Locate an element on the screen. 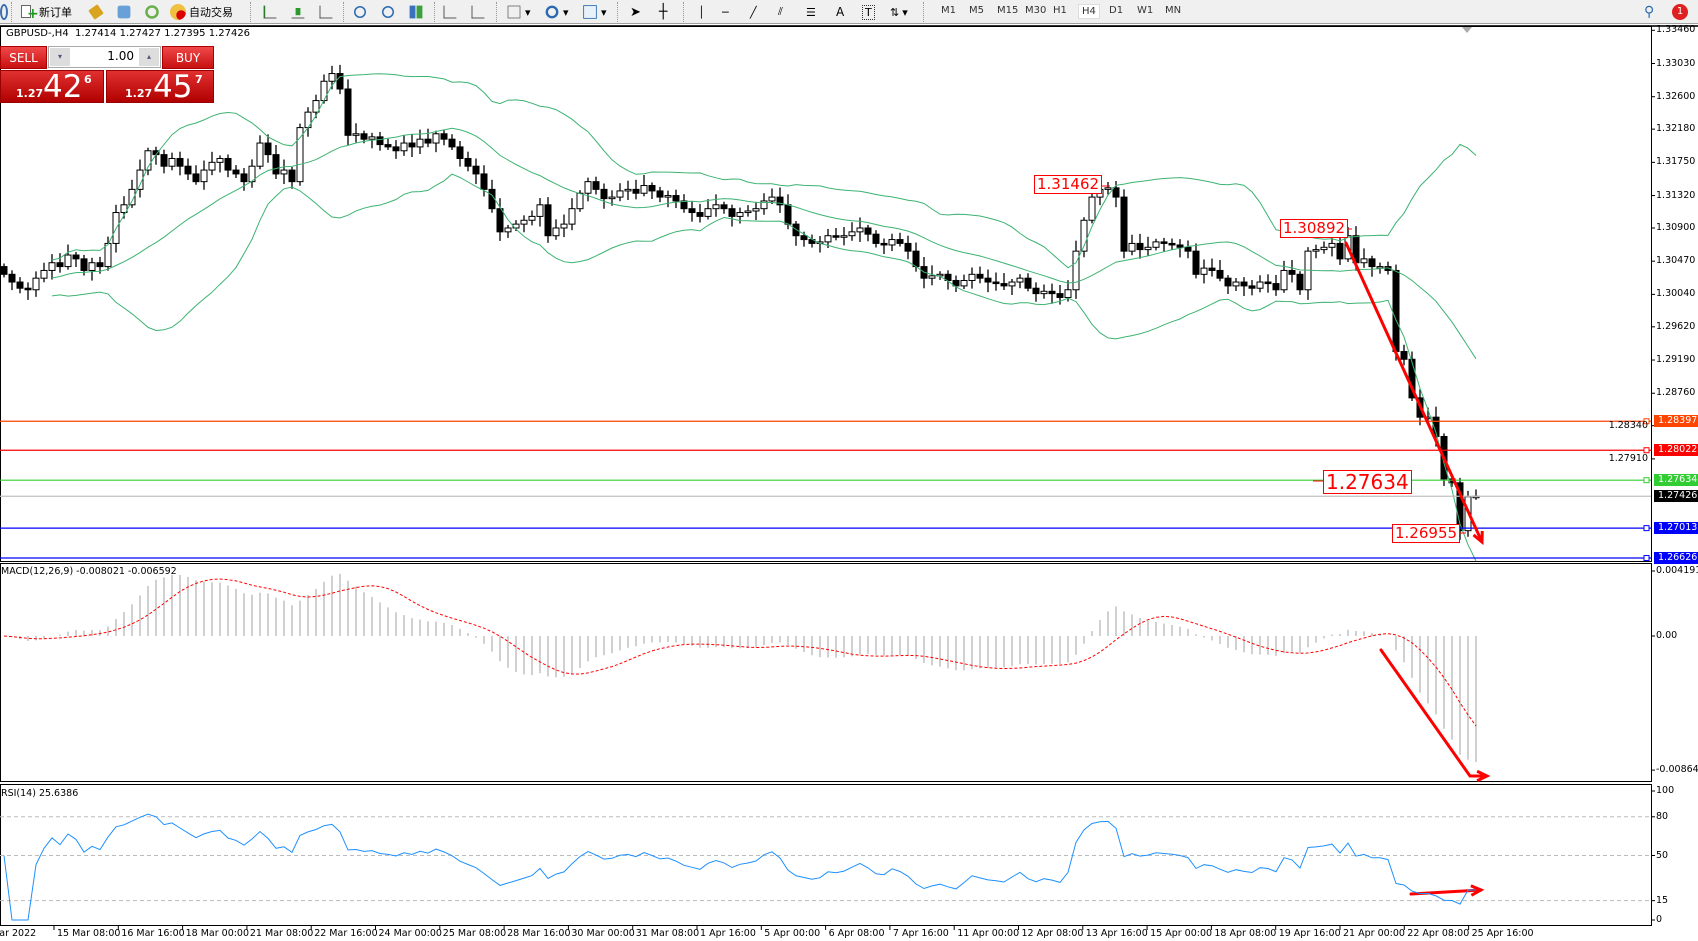  price-label-low: 1.26955 is located at coordinates (1426, 533).